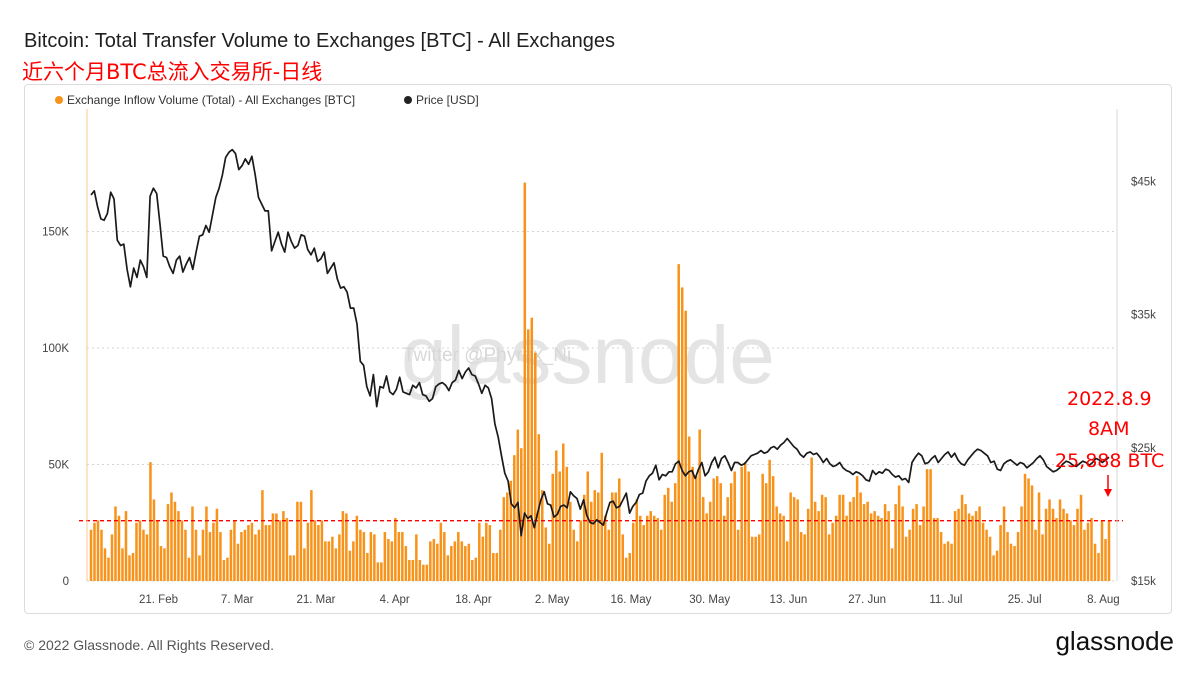 The width and height of the screenshot is (1200, 675). Describe the element at coordinates (1025, 600) in the screenshot. I see `x-tick-label: 25. Jul` at that location.